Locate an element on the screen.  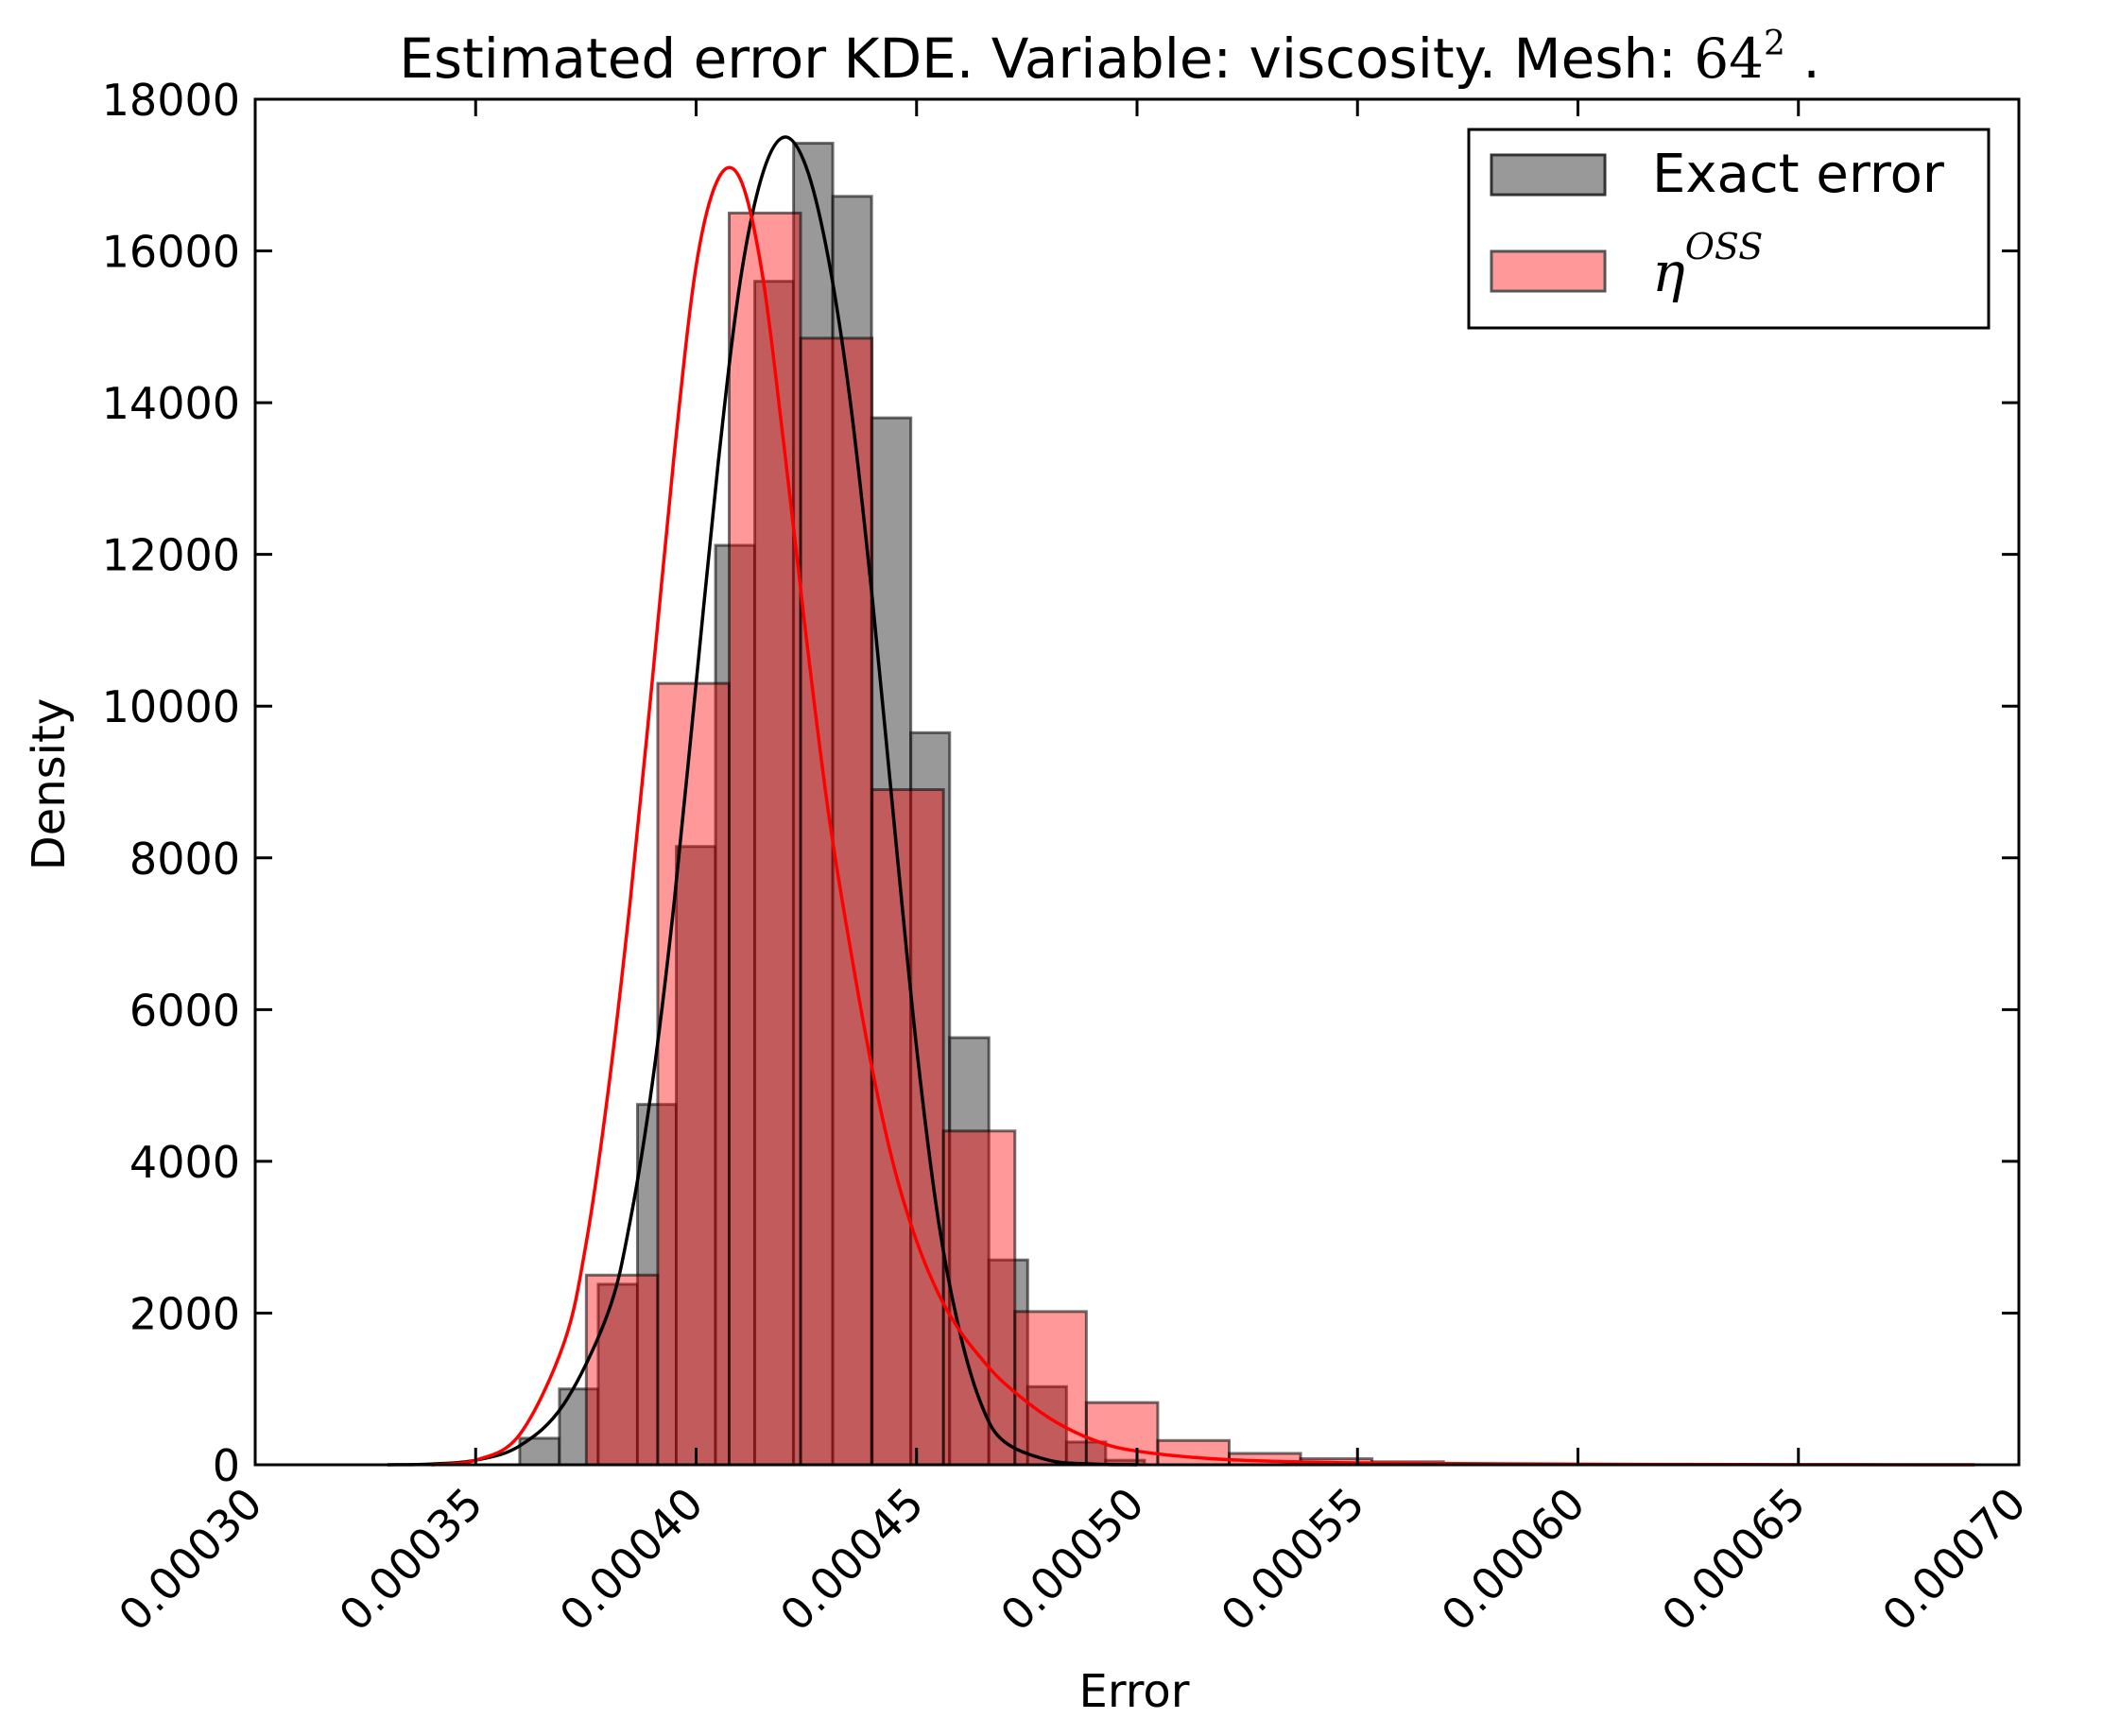
chart-title-suffix: . is located at coordinates (1803, 58).